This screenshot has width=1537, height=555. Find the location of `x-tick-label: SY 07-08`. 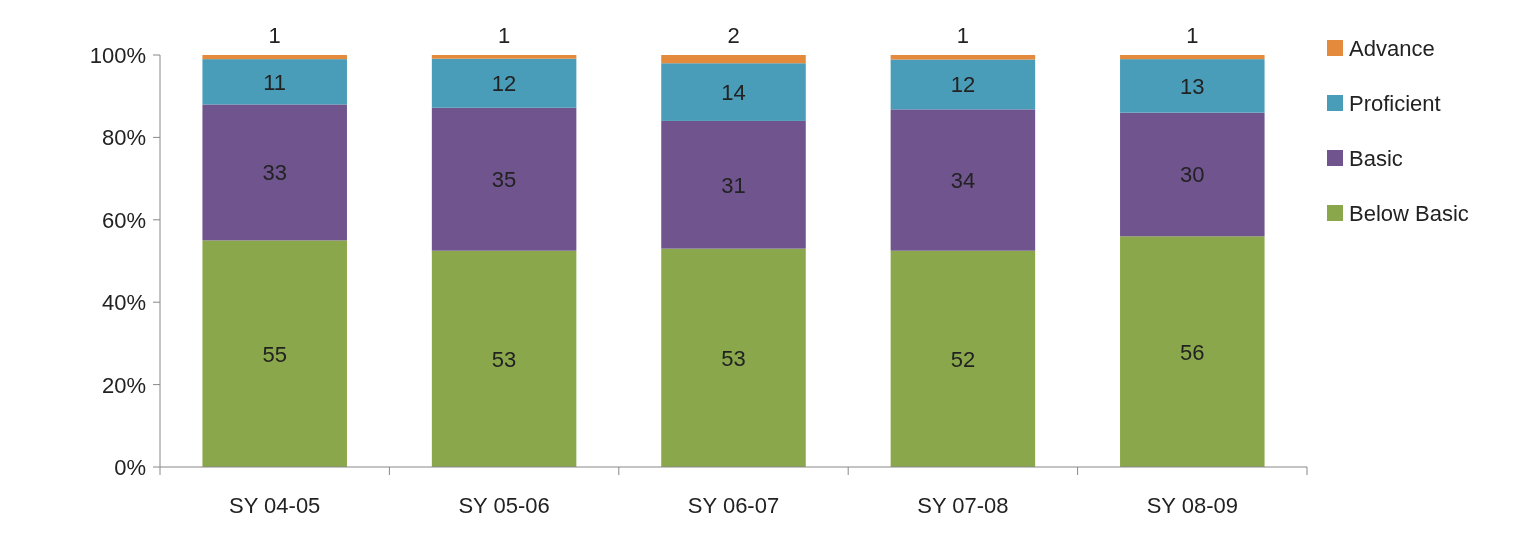

x-tick-label: SY 07-08 is located at coordinates (963, 505).